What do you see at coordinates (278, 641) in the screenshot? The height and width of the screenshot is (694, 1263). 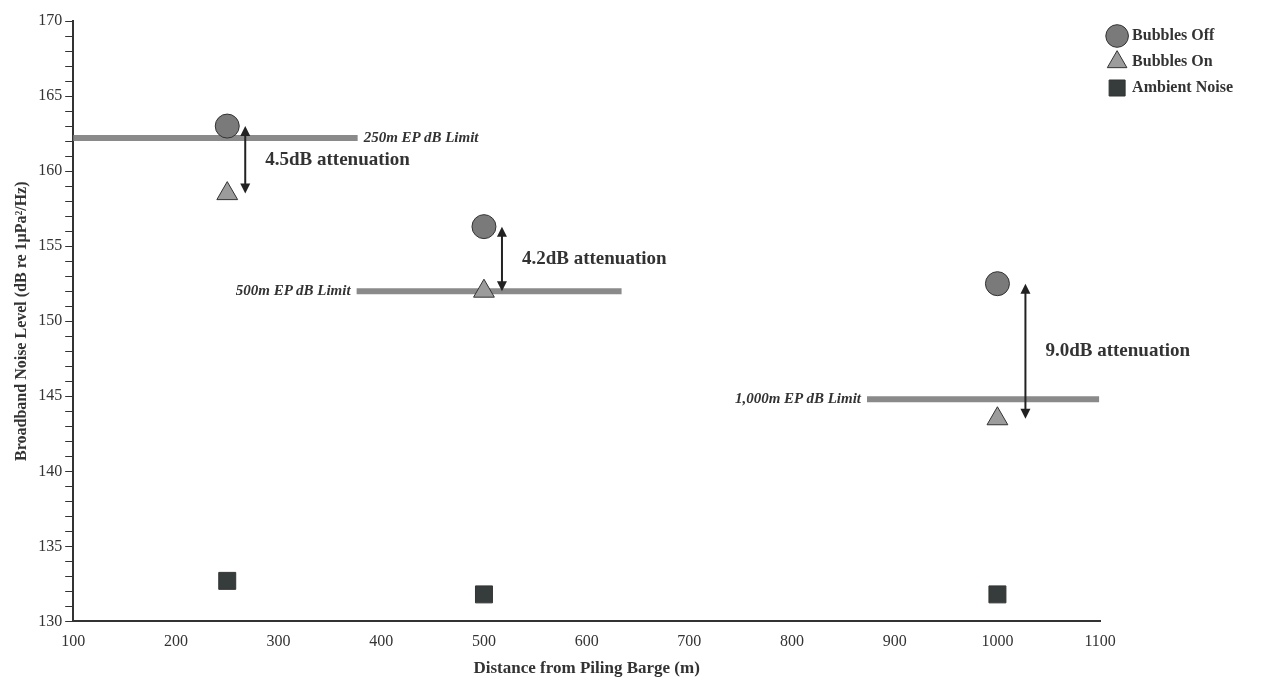 I see `x-tick-label: 300` at bounding box center [278, 641].